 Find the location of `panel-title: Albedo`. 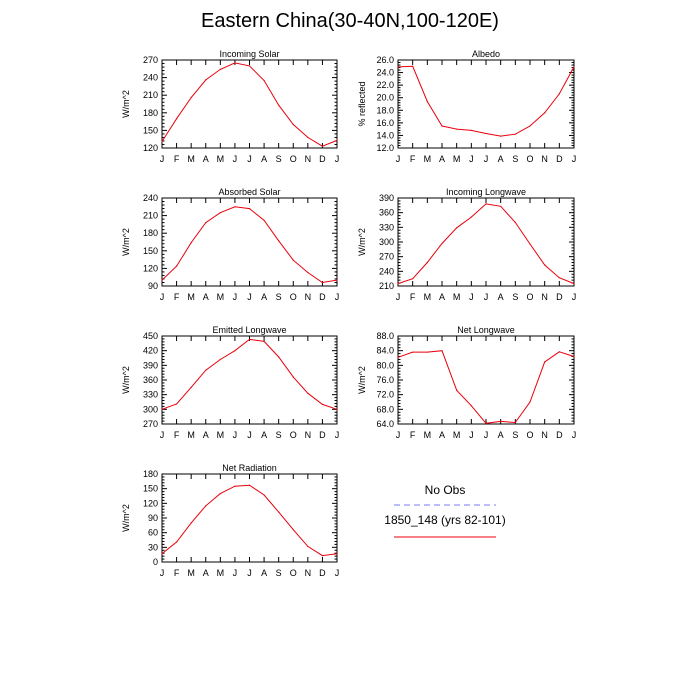

panel-title: Albedo is located at coordinates (486, 54).